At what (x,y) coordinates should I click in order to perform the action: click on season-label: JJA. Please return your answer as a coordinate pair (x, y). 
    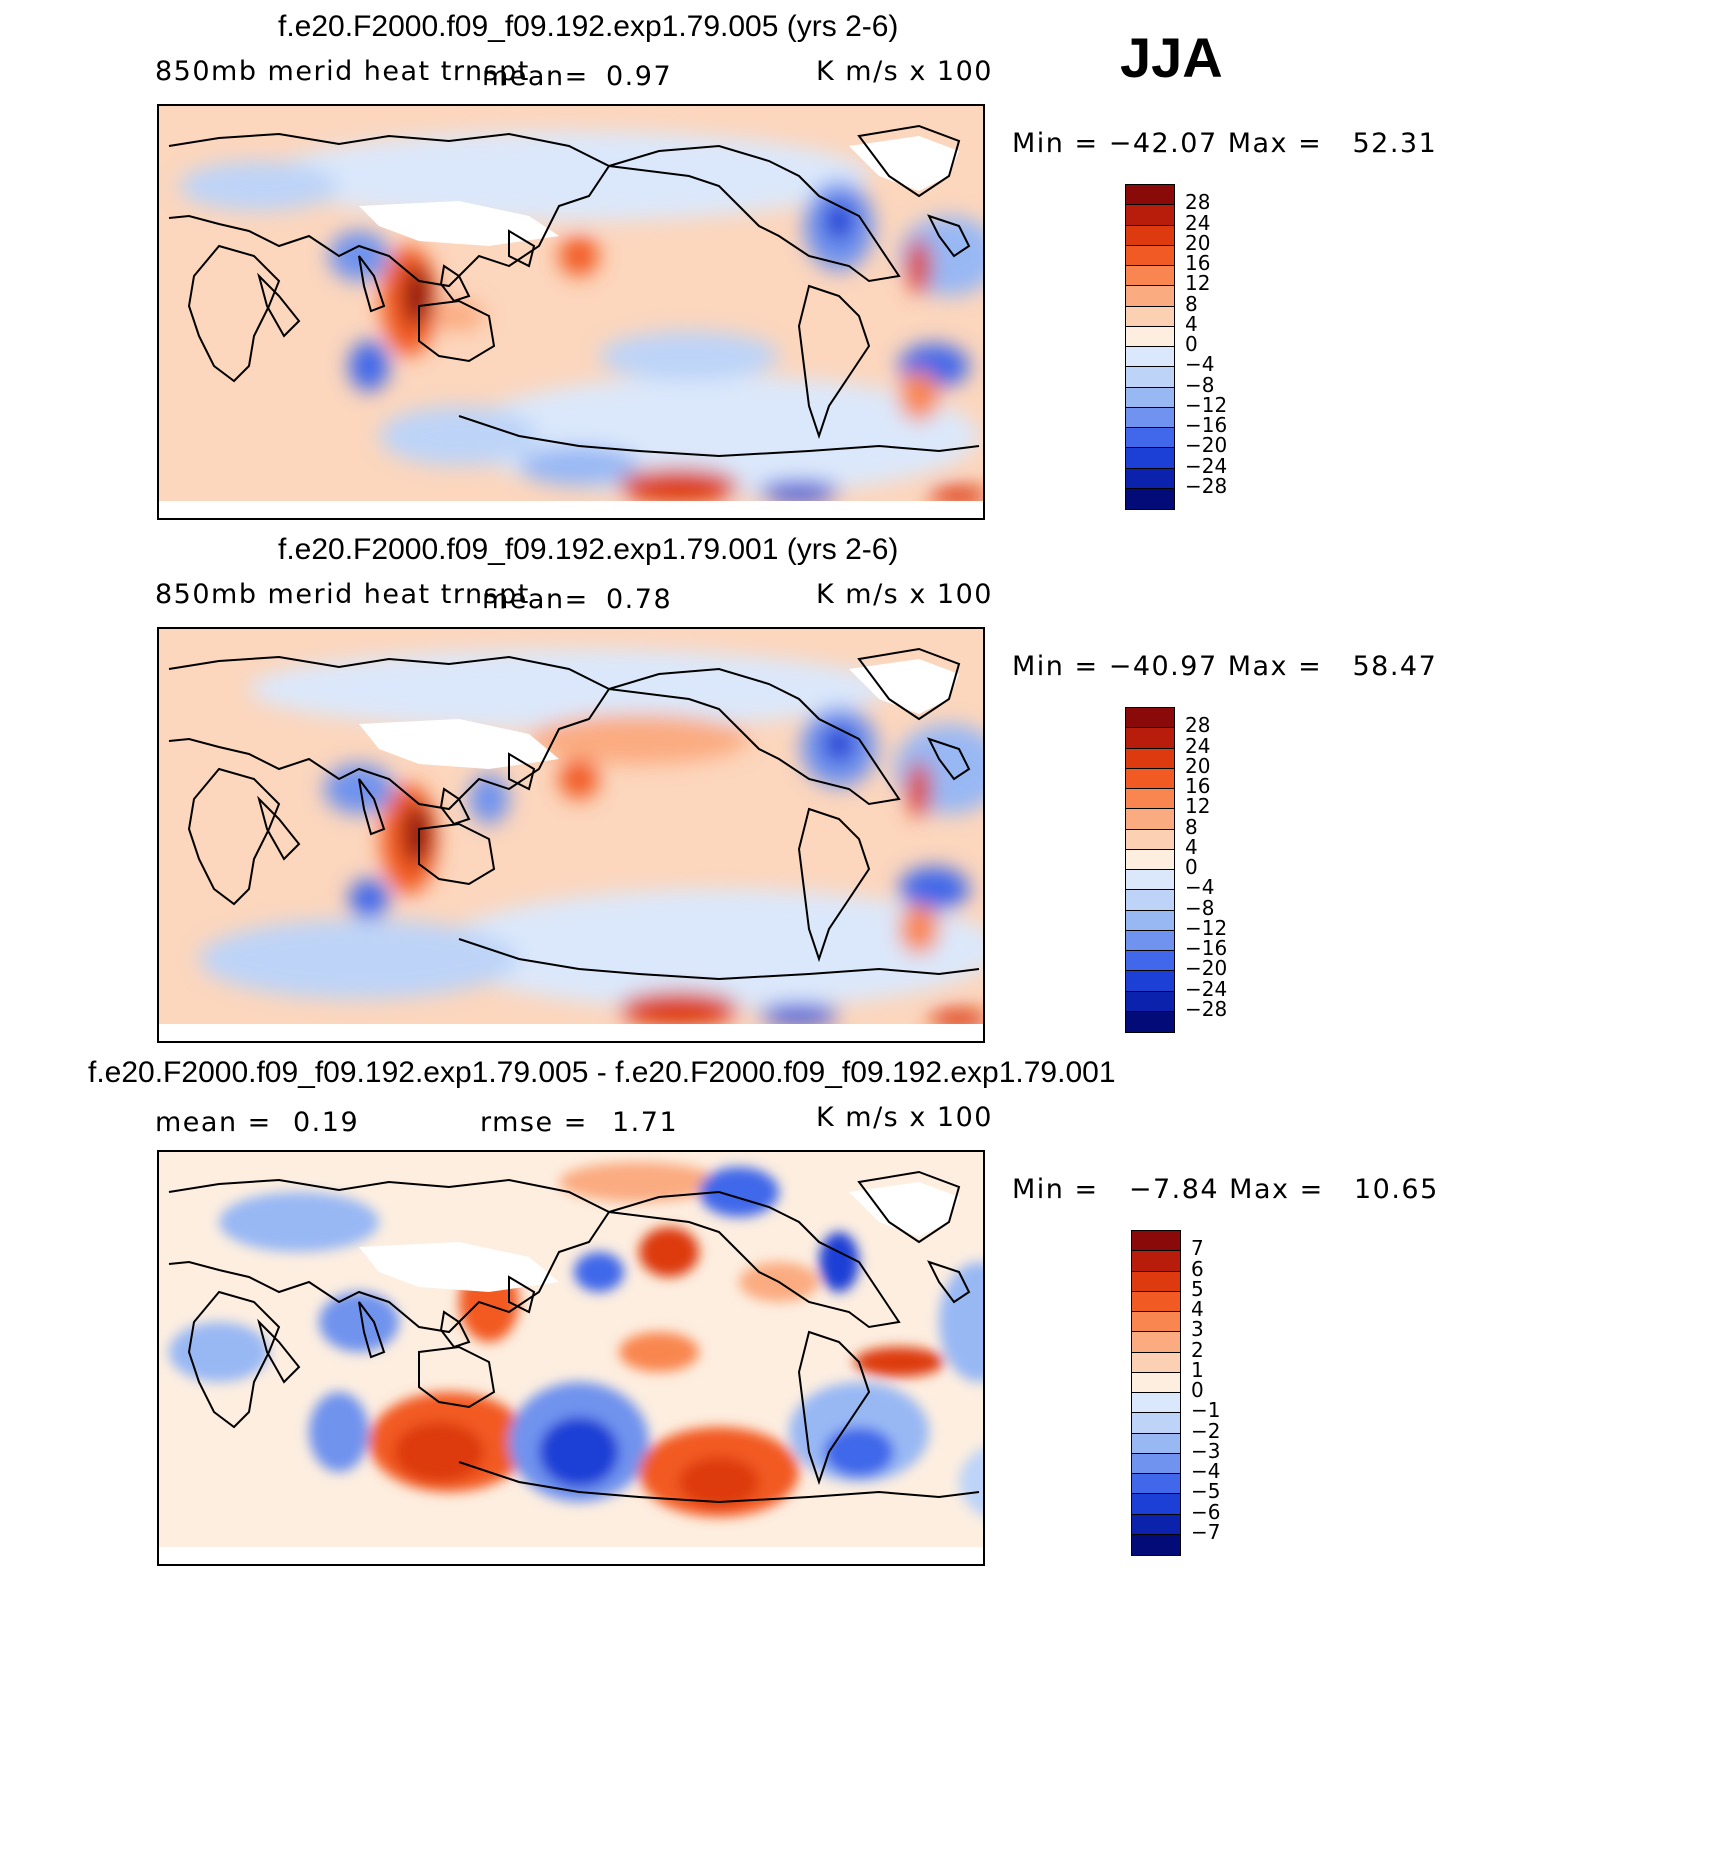
    Looking at the image, I should click on (1171, 57).